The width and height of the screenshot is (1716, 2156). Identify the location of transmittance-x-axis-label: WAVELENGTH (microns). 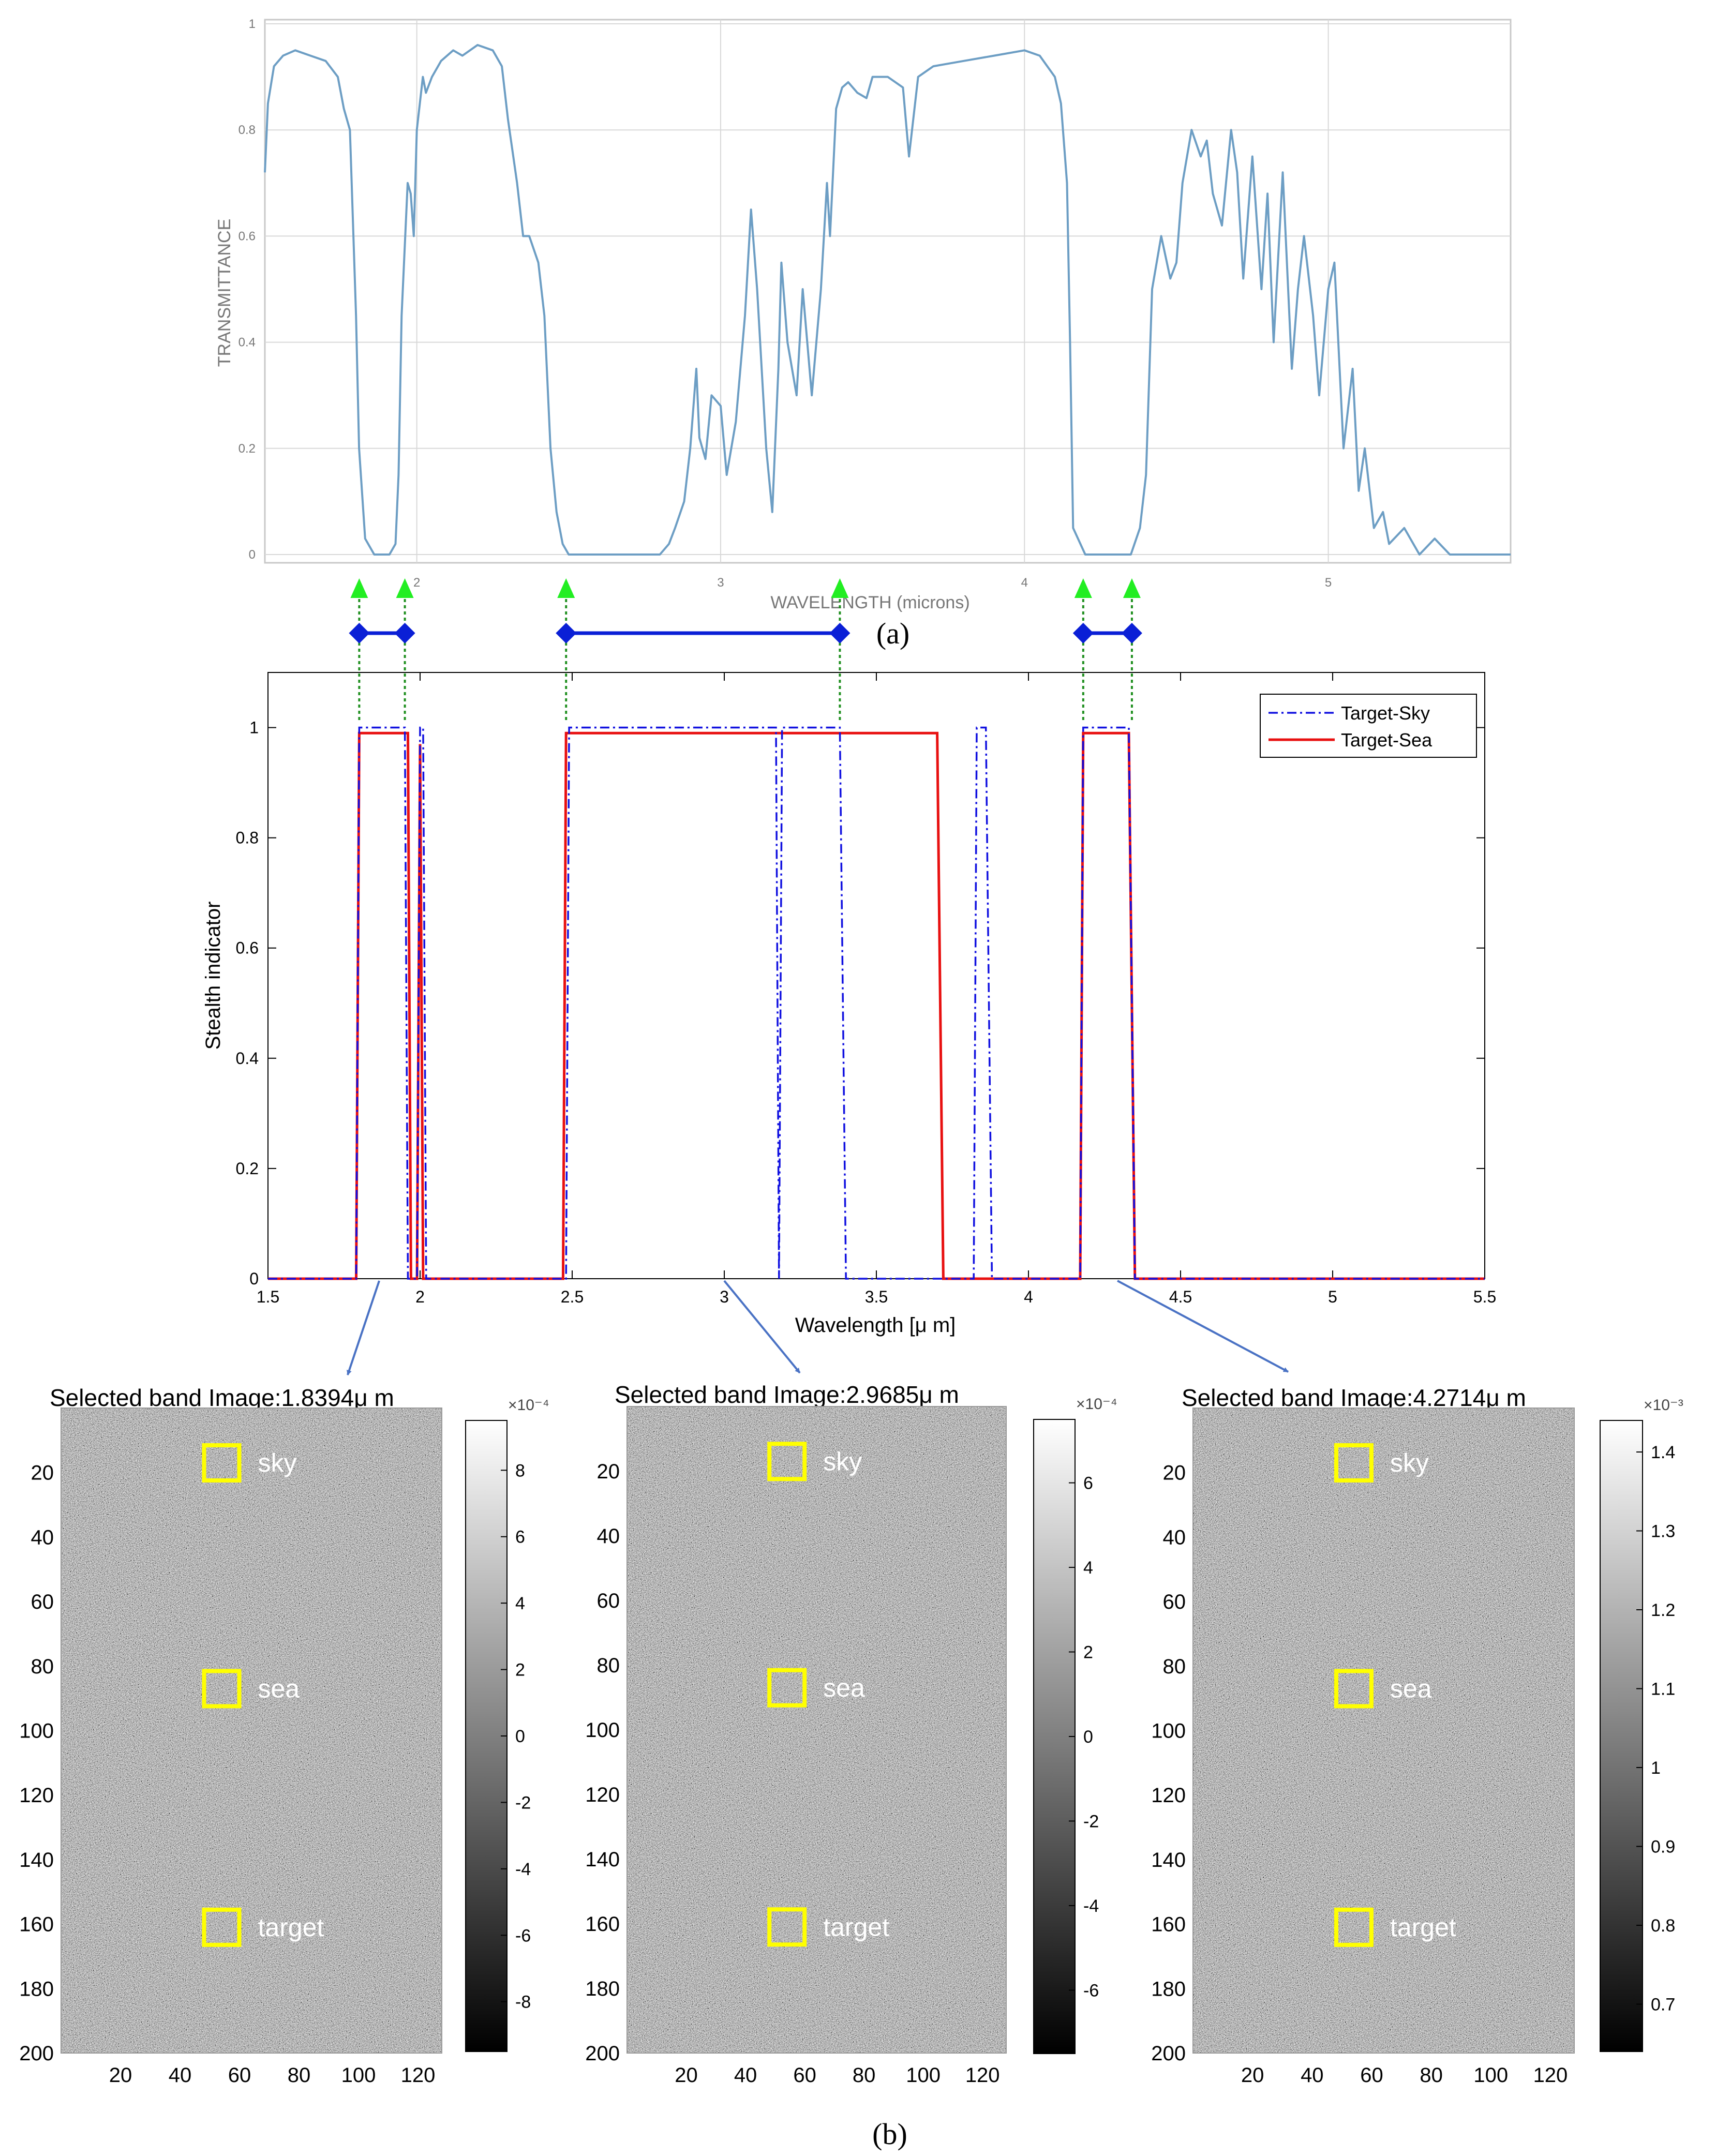
(869, 603).